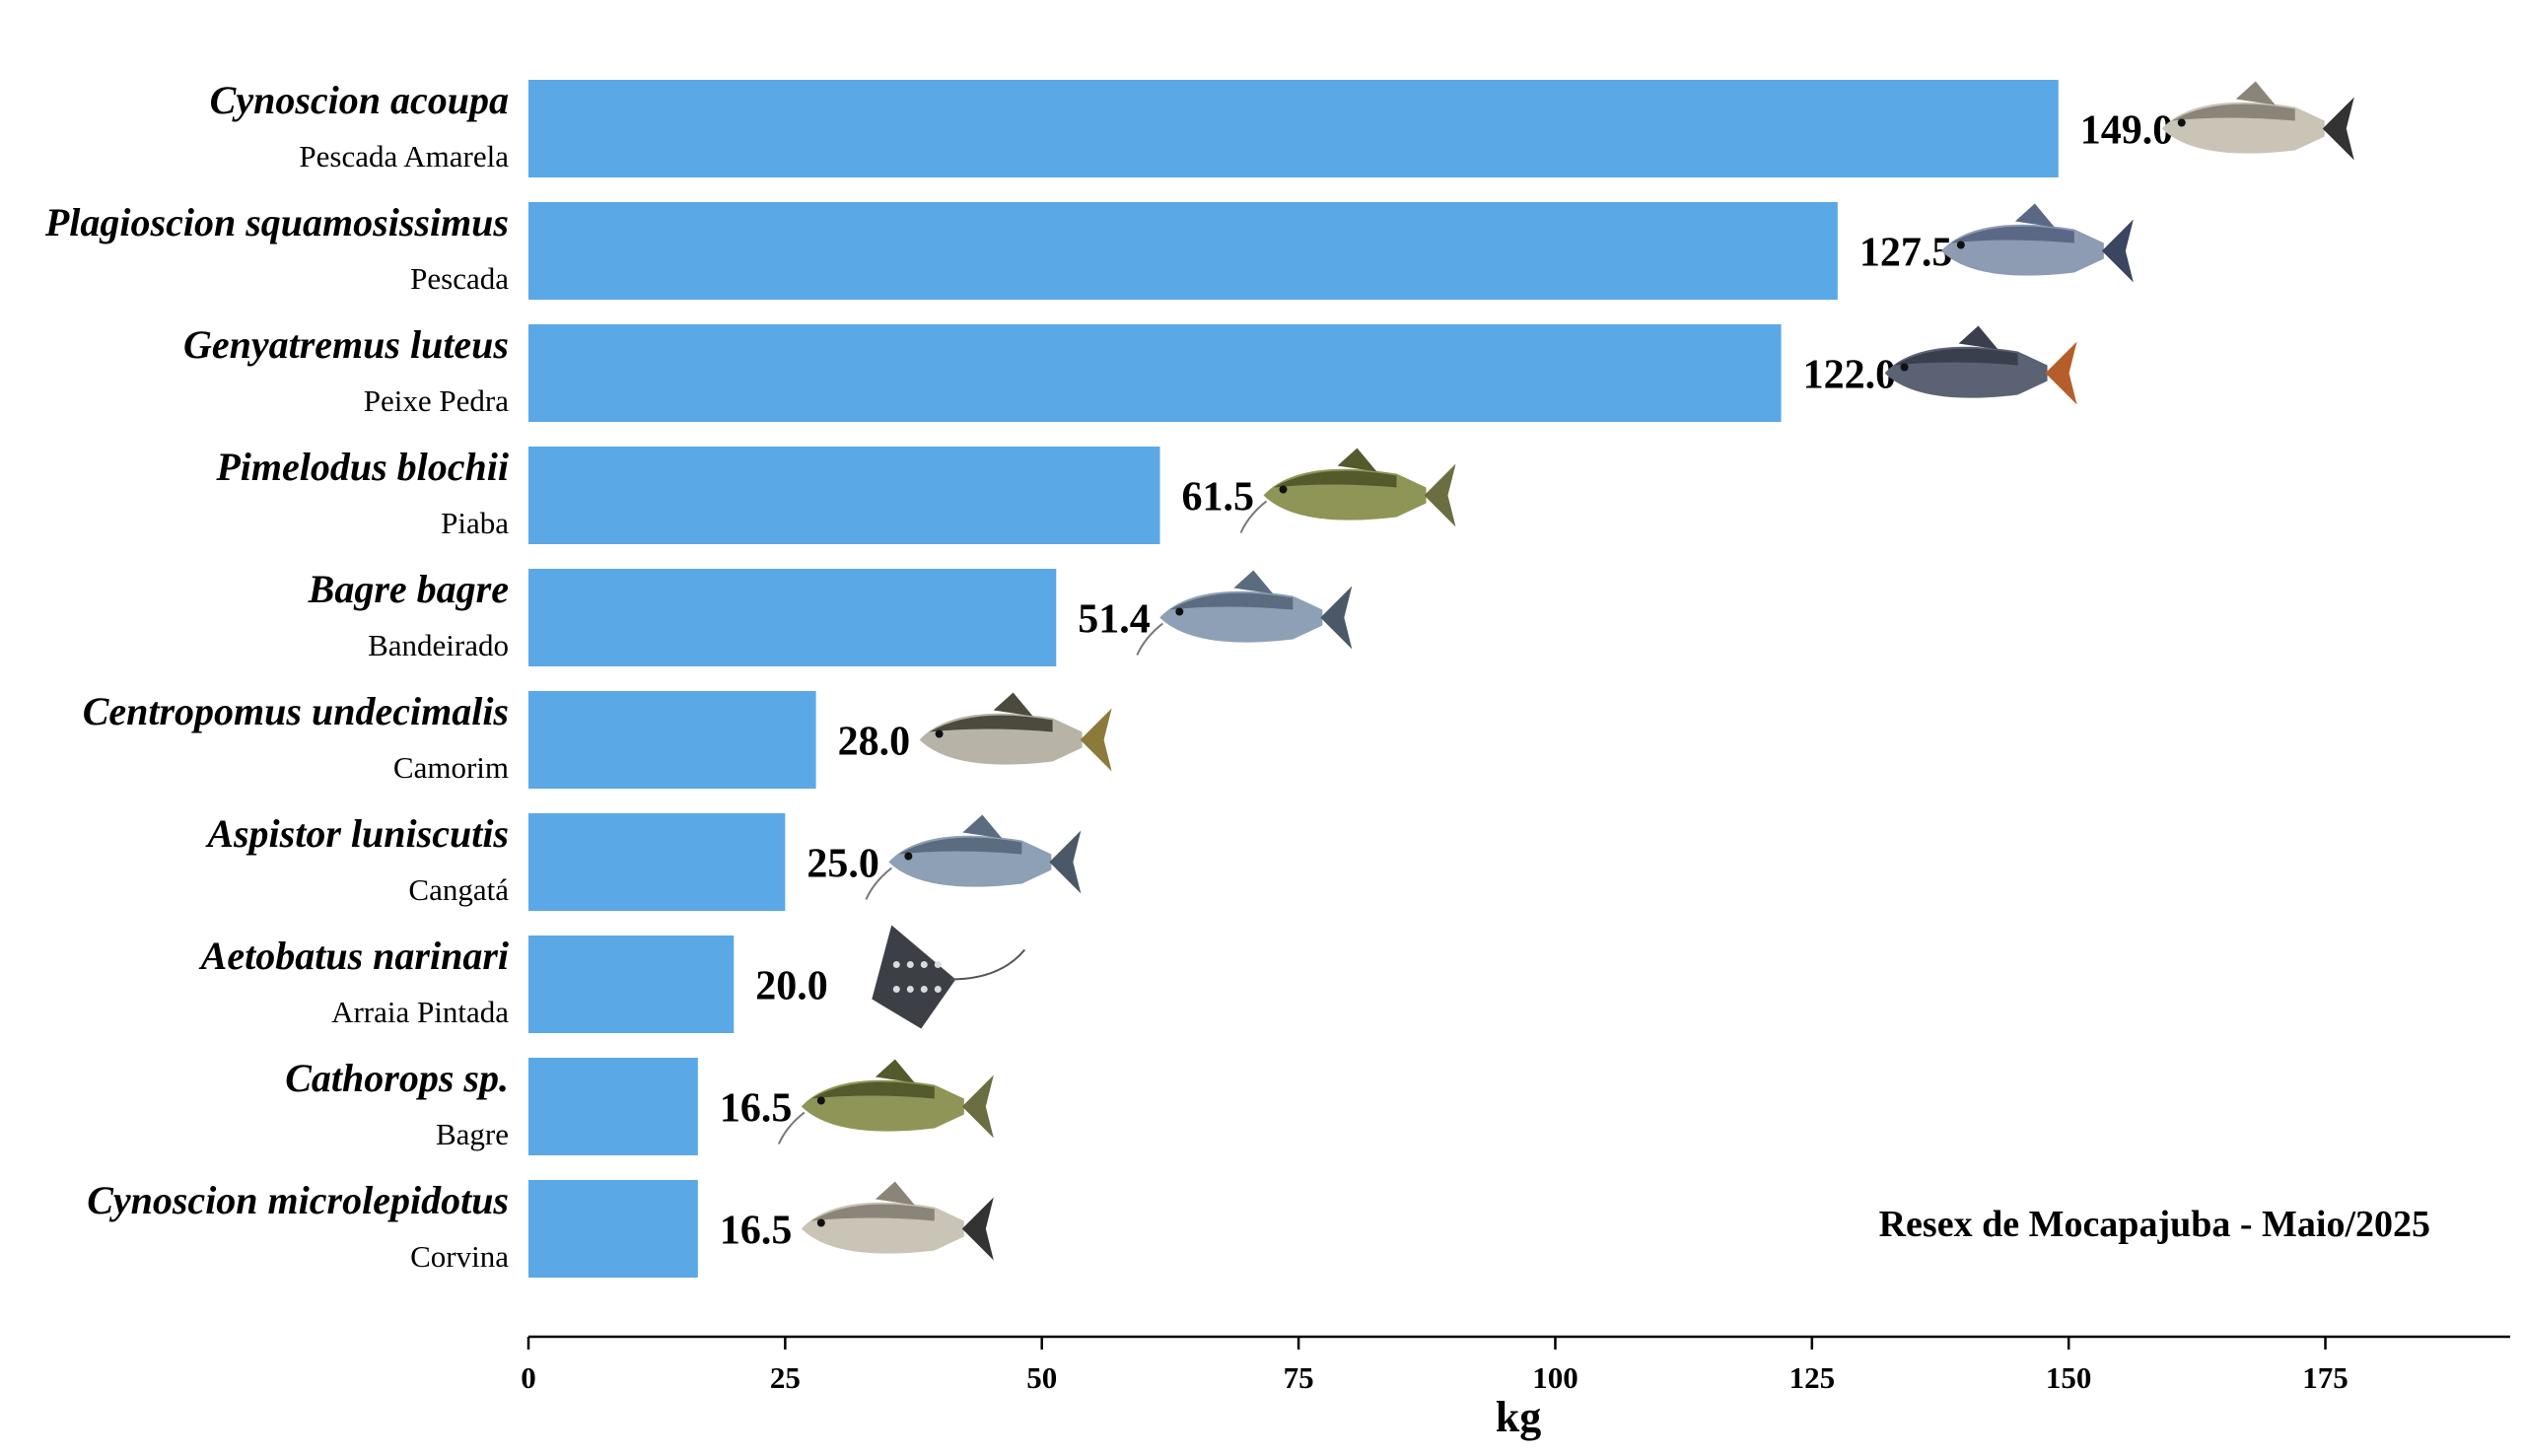 Image resolution: width=2524 pixels, height=1456 pixels. What do you see at coordinates (408, 589) in the screenshot?
I see `species-scientific-name: Bagre bagre` at bounding box center [408, 589].